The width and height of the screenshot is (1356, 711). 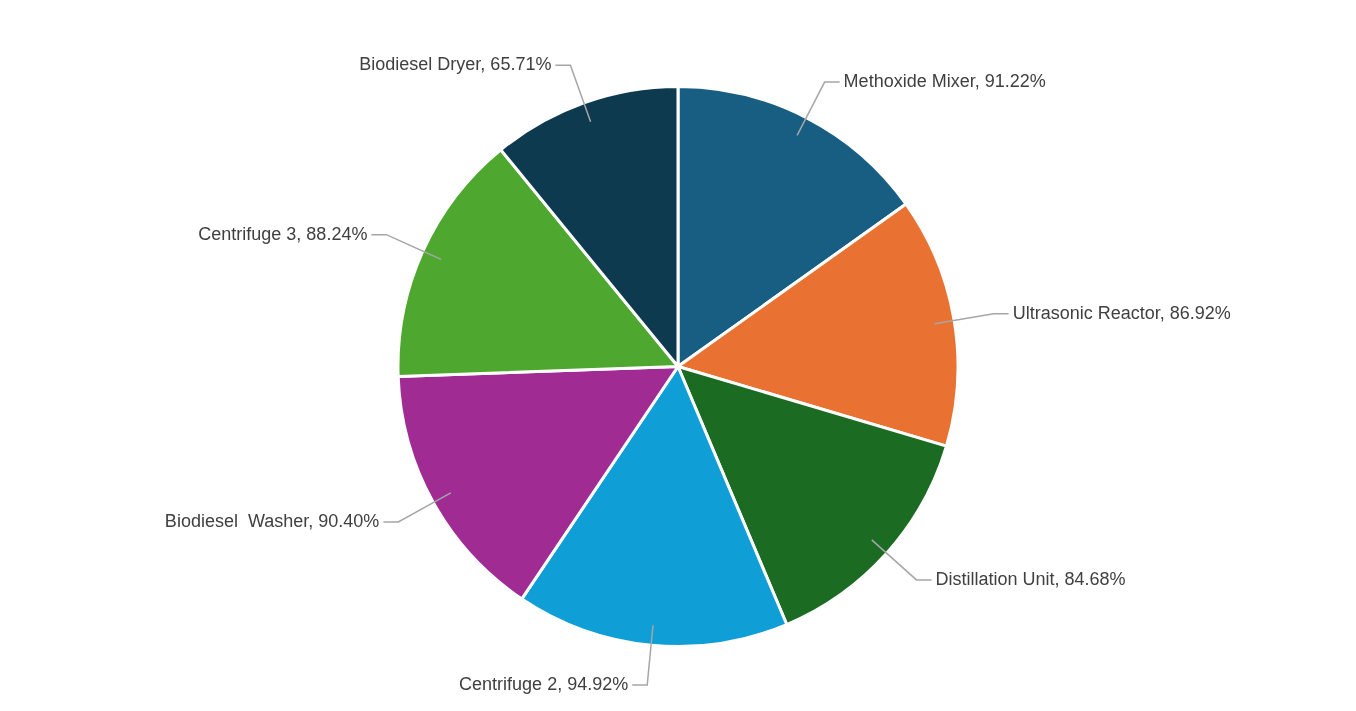 I want to click on slice-label: Ultrasonic Reactor, 86.92%, so click(x=1121, y=312).